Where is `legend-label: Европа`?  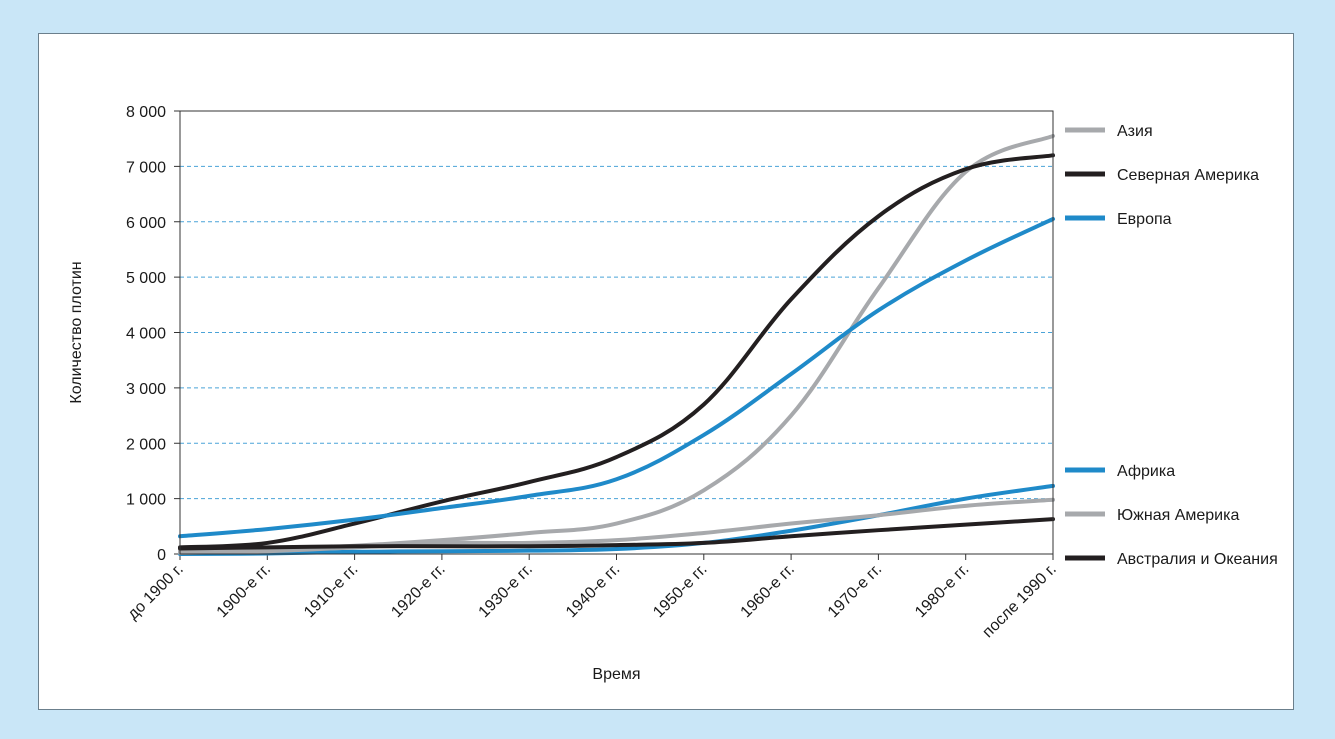 legend-label: Европа is located at coordinates (1144, 219).